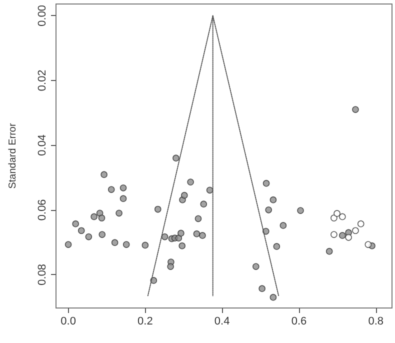 This screenshot has height=343, width=395. I want to click on x-tick-label: 0.0, so click(68, 322).